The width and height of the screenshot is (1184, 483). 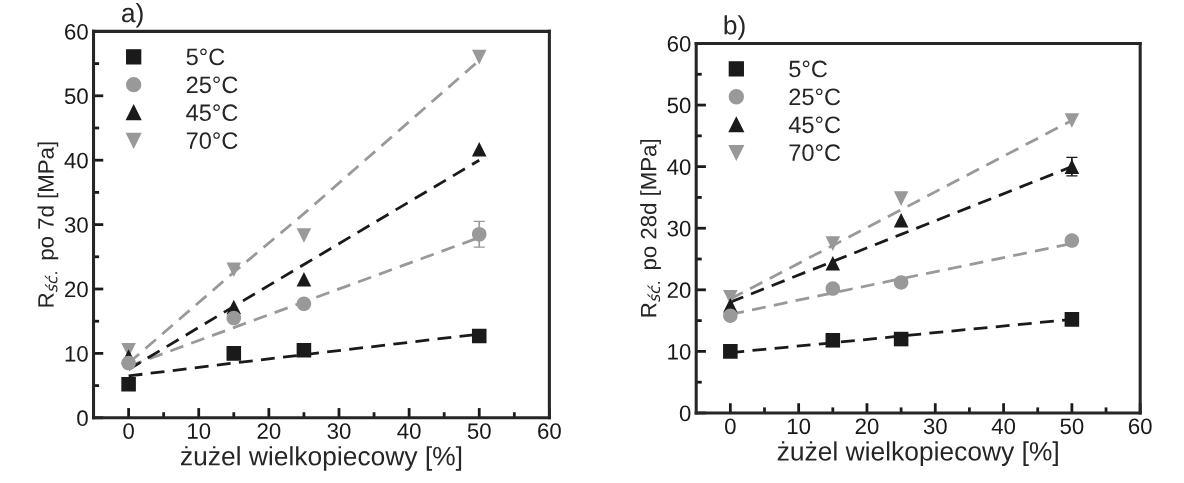 What do you see at coordinates (48, 224) in the screenshot?
I see `y-axis-title: R$_{ść.}$ po 7d [MPa]` at bounding box center [48, 224].